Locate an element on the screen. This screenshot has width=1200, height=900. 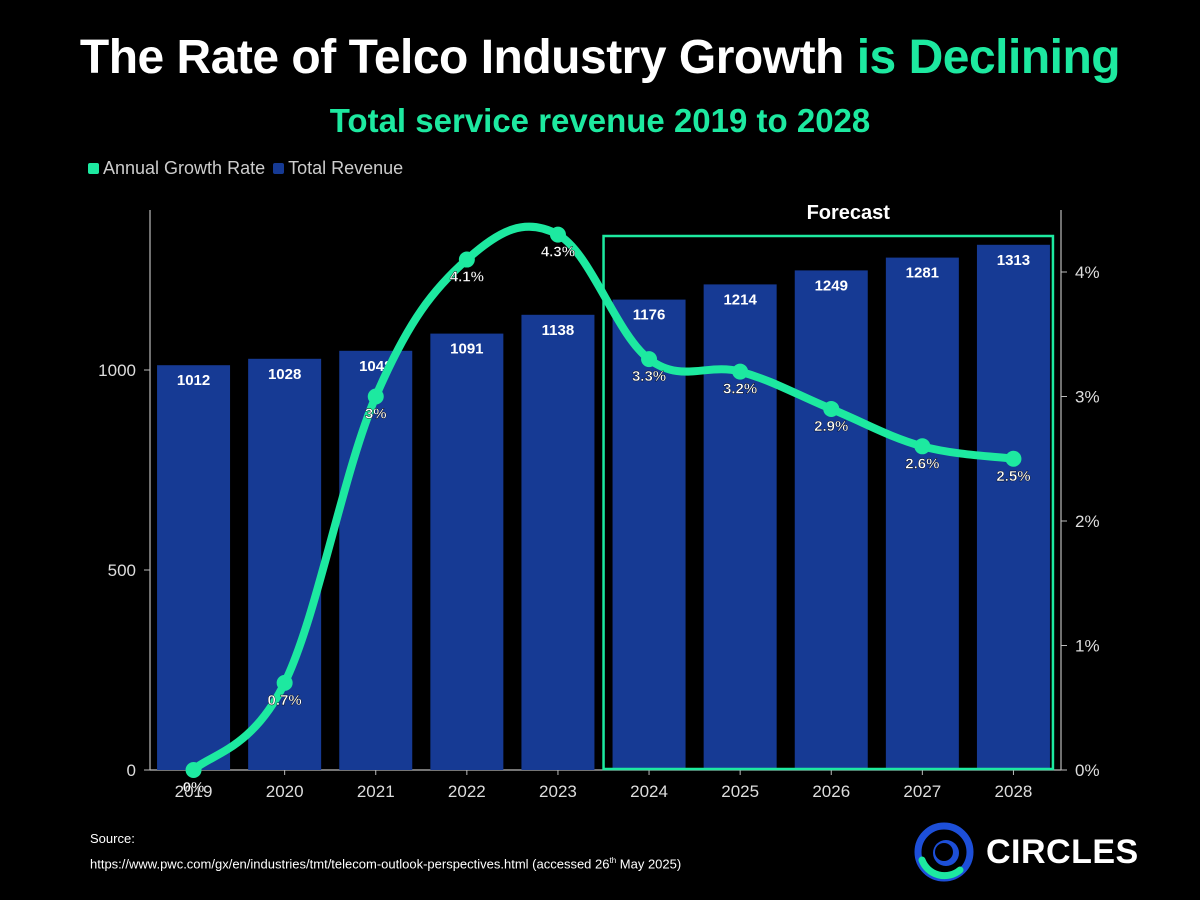
source-label: Source: is located at coordinates (112, 838).